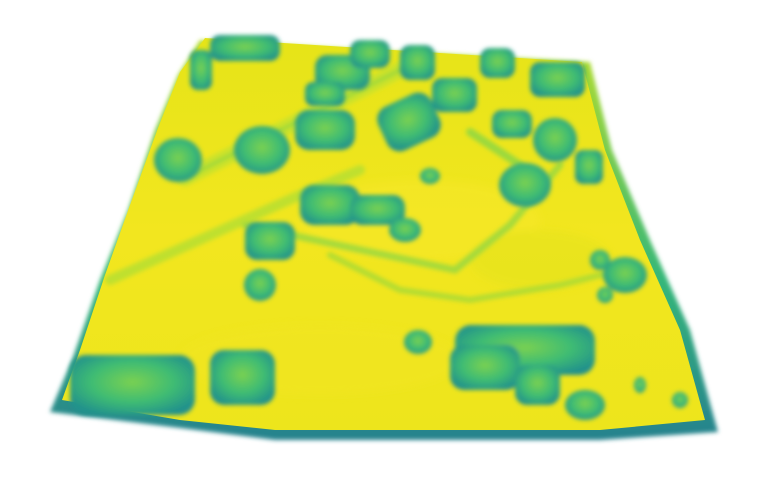 This screenshot has height=484, width=772. Describe the element at coordinates (569, 372) in the screenshot. I see `buildings-southeast` at that location.